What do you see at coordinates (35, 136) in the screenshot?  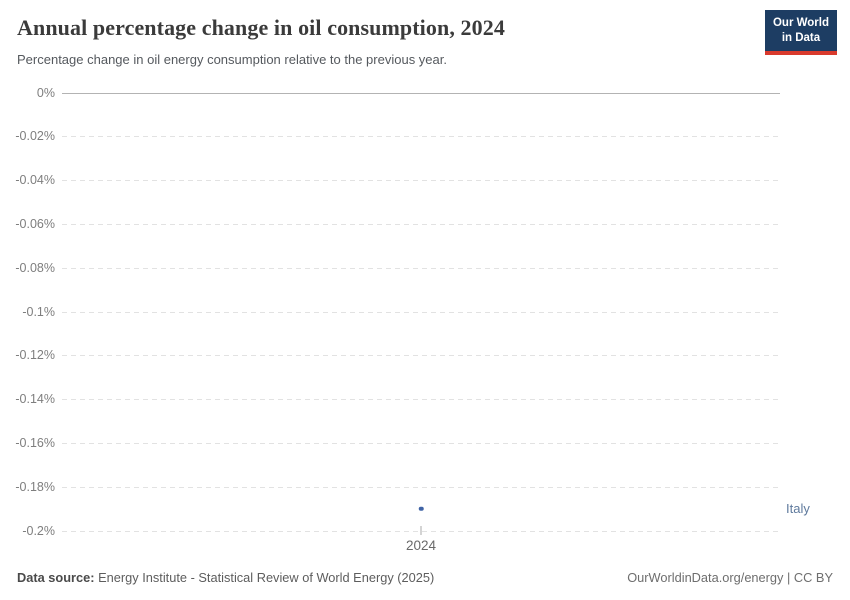 I see `y-axis-tick-label: -0.02%` at bounding box center [35, 136].